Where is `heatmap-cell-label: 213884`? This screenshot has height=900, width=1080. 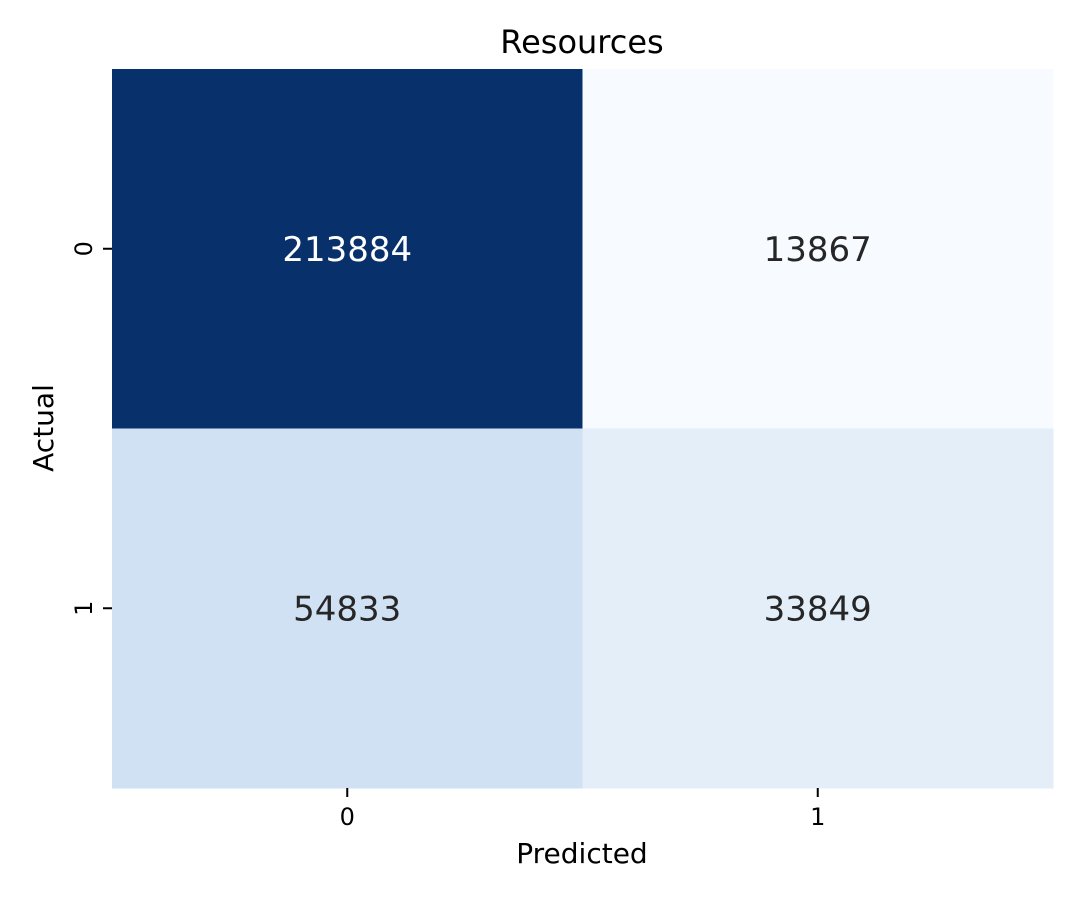 heatmap-cell-label: 213884 is located at coordinates (347, 250).